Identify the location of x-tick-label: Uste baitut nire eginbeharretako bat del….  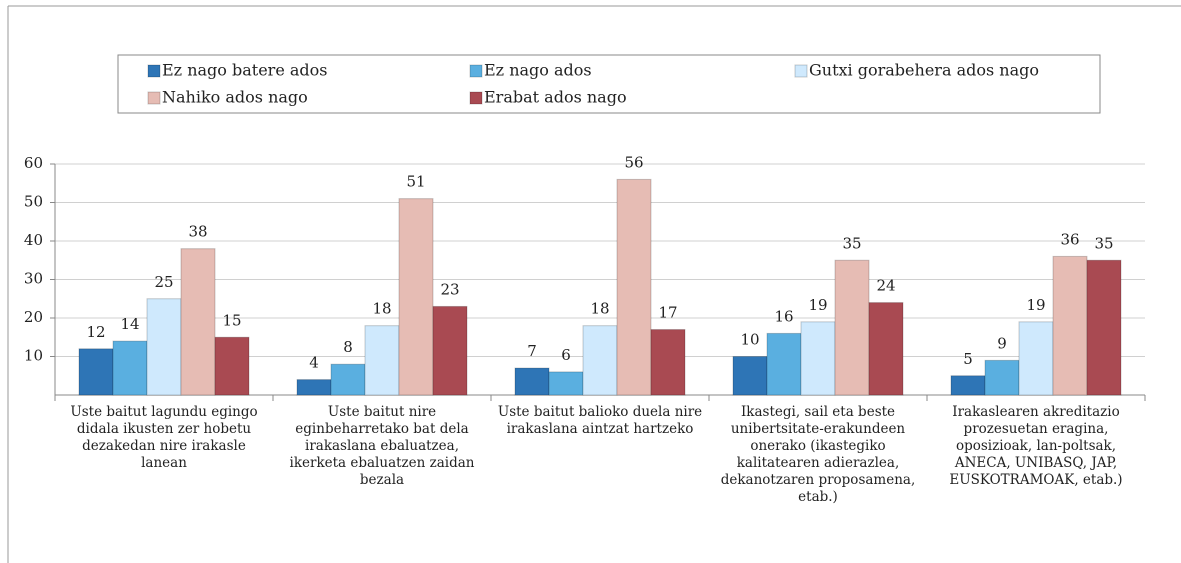
(382, 446).